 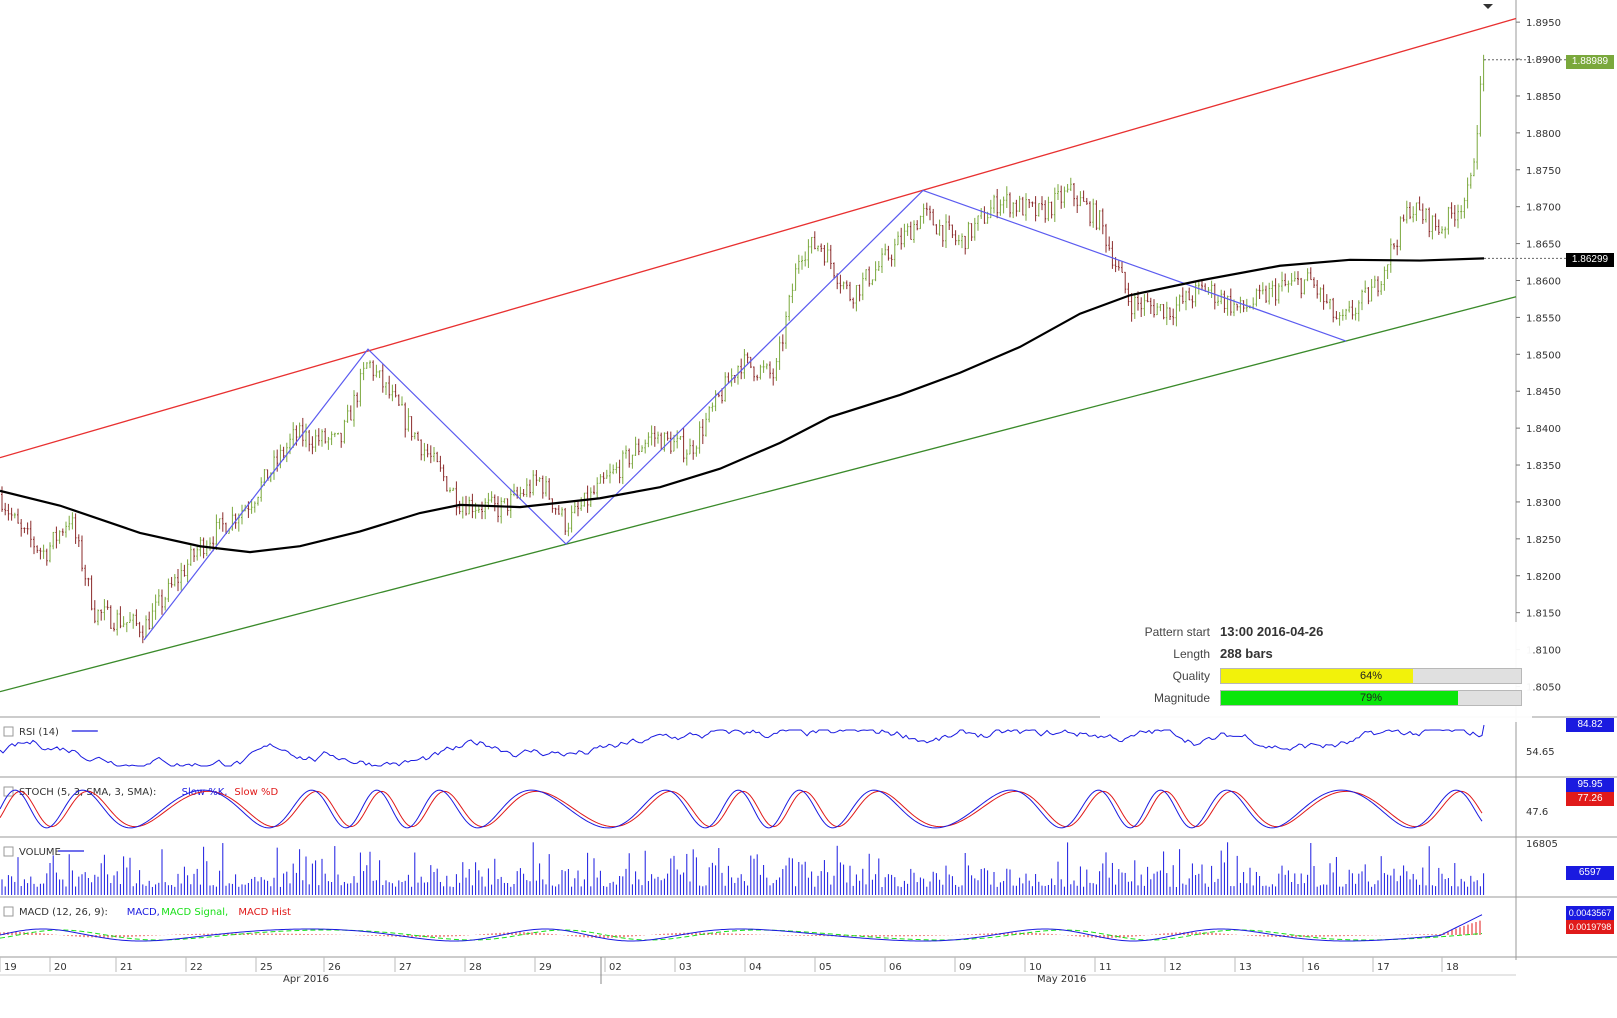 What do you see at coordinates (1175, 967) in the screenshot?
I see `x-tick-label: 12` at bounding box center [1175, 967].